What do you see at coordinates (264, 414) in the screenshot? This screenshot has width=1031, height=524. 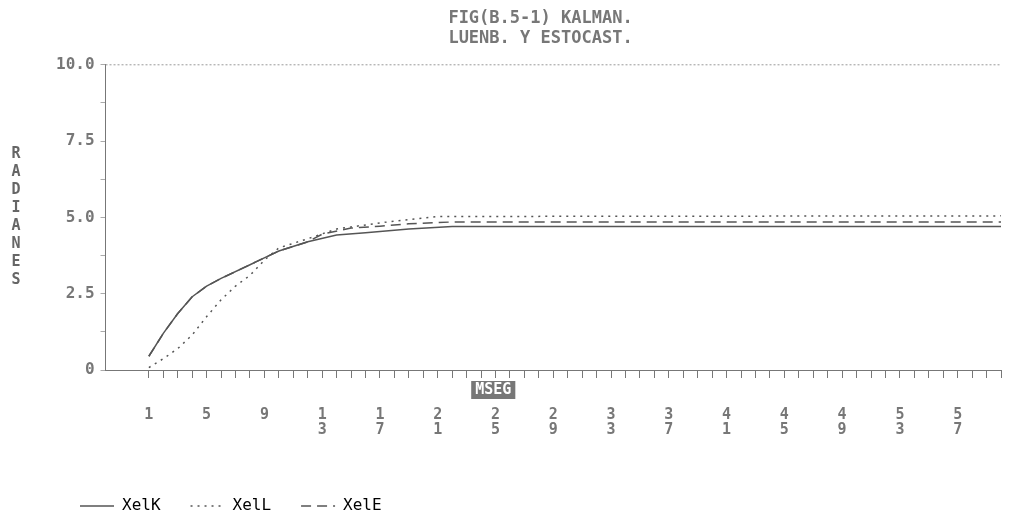 I see `x-tick-label: 9` at bounding box center [264, 414].